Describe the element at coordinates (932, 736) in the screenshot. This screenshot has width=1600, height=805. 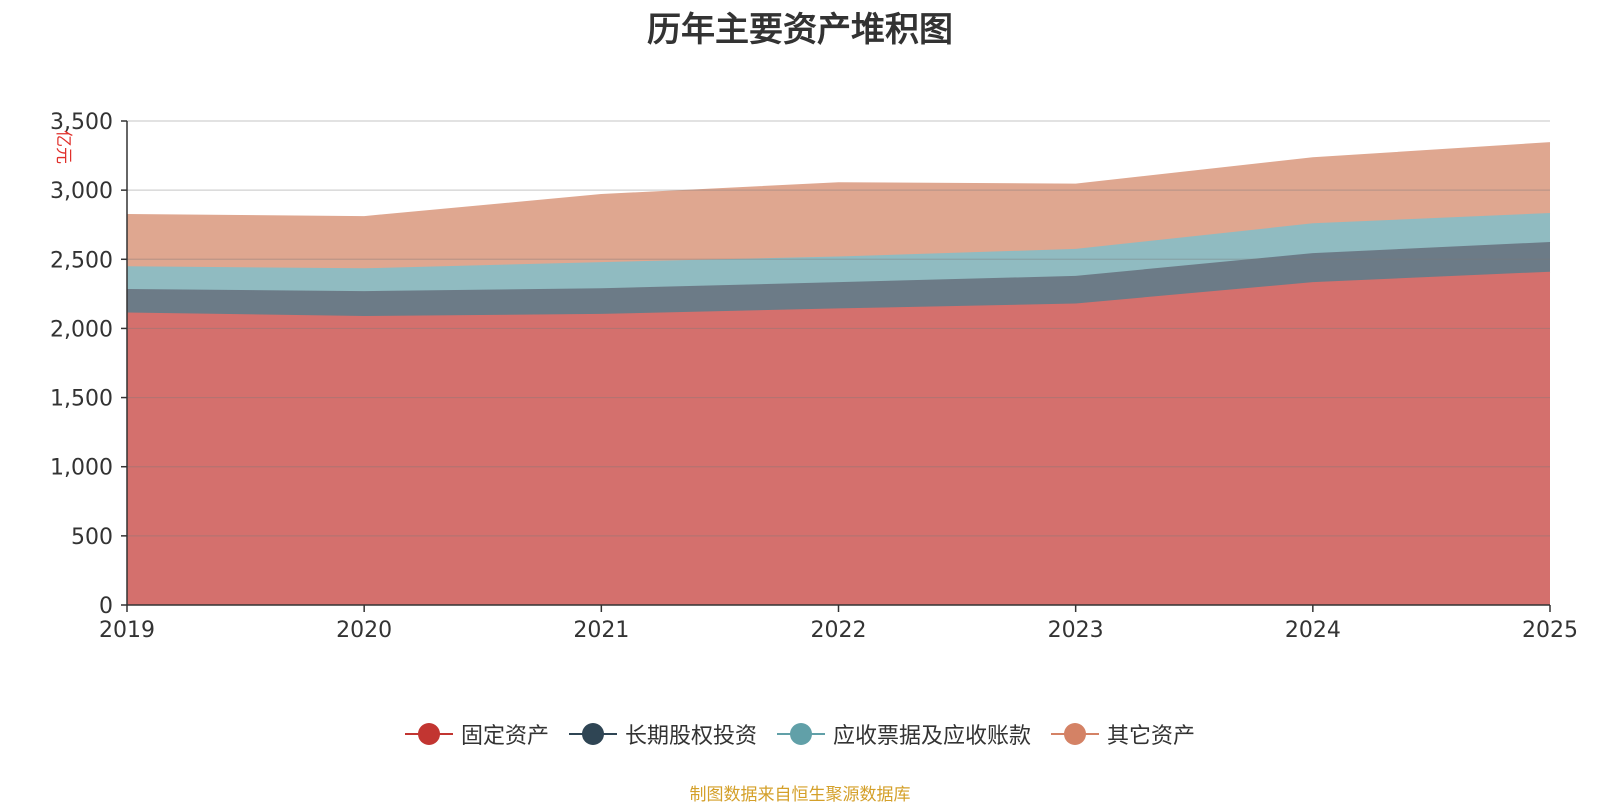
I see `legend-label: 应收票据及应收账款` at that location.